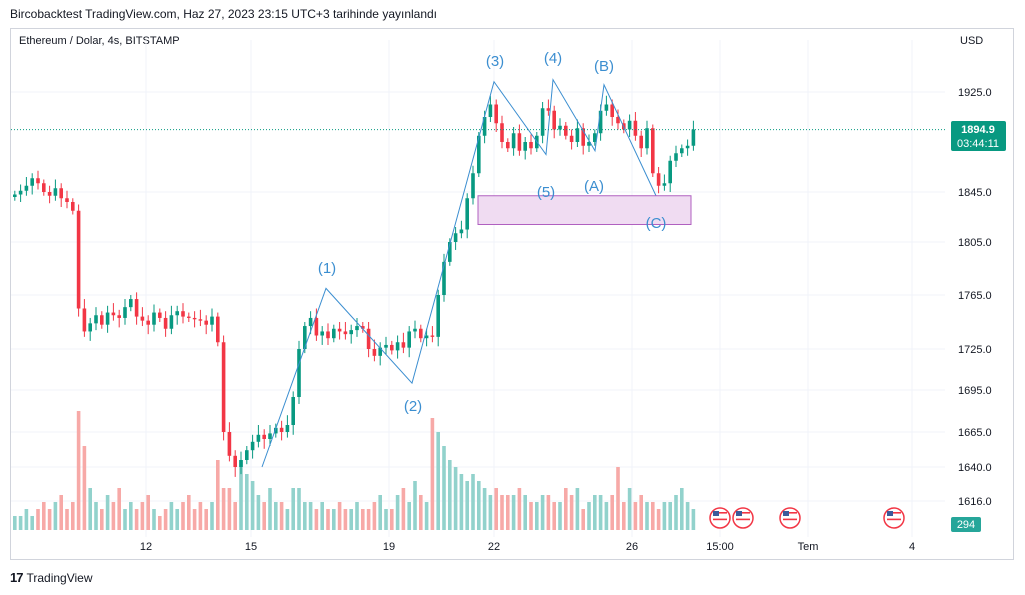 The height and width of the screenshot is (595, 1025). Describe the element at coordinates (604, 66) in the screenshot. I see `wave-label: (B)` at that location.